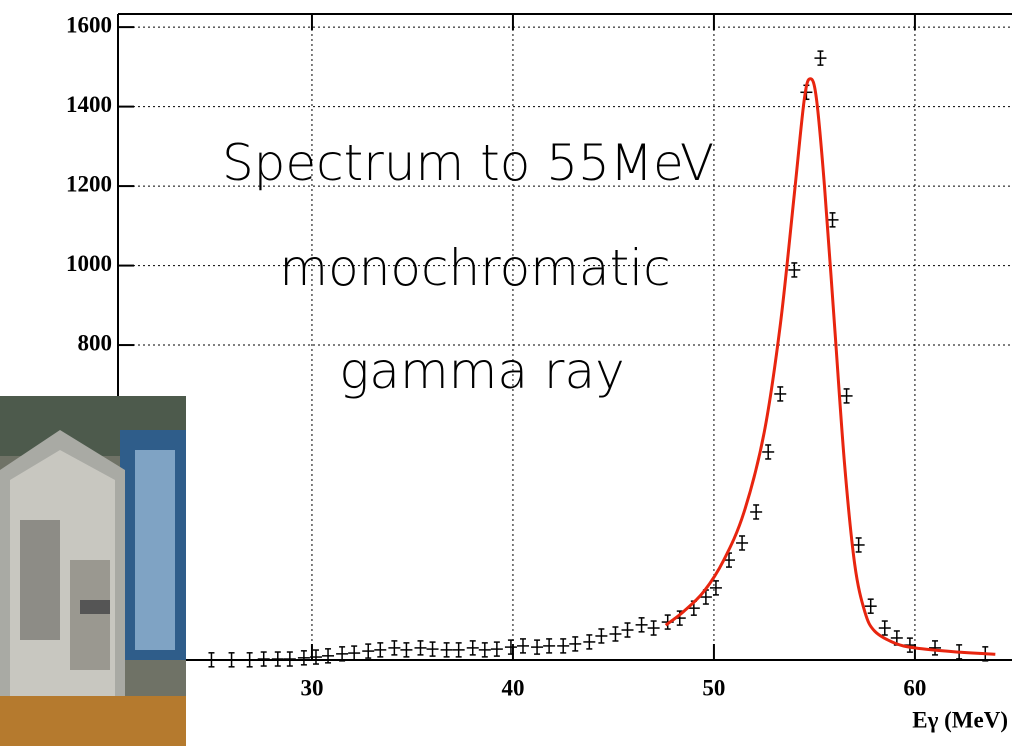  Describe the element at coordinates (95, 342) in the screenshot. I see `y-tick-label: 800` at that location.